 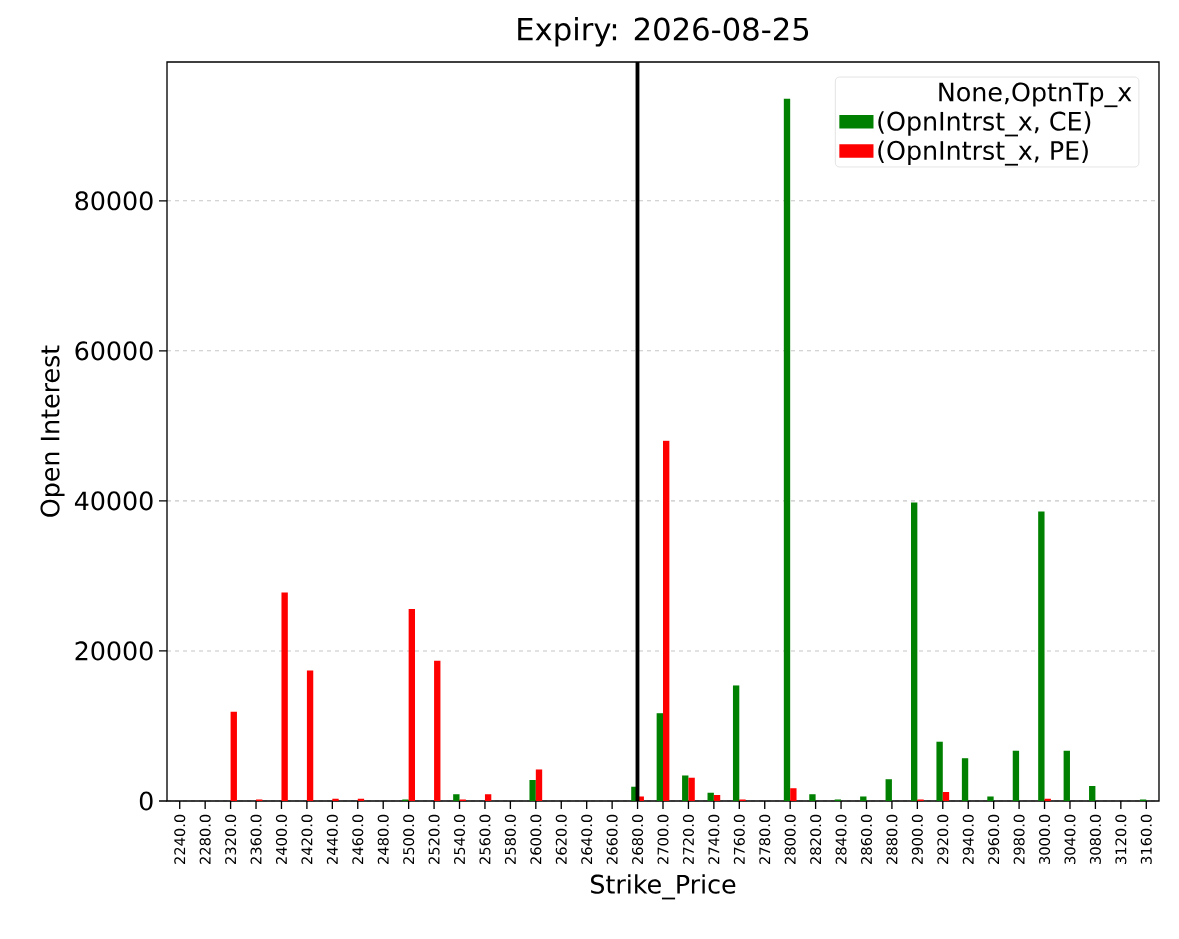 What do you see at coordinates (1146, 839) in the screenshot?
I see `x-tick-label: 3160.0` at bounding box center [1146, 839].